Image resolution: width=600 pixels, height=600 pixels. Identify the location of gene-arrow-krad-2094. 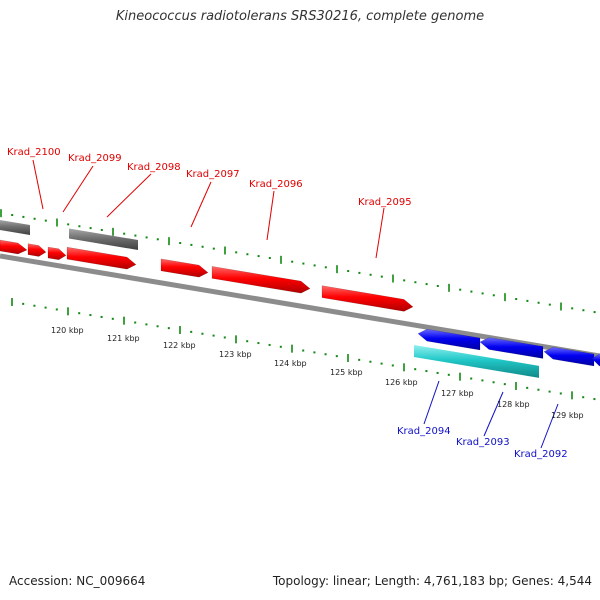
(449, 339).